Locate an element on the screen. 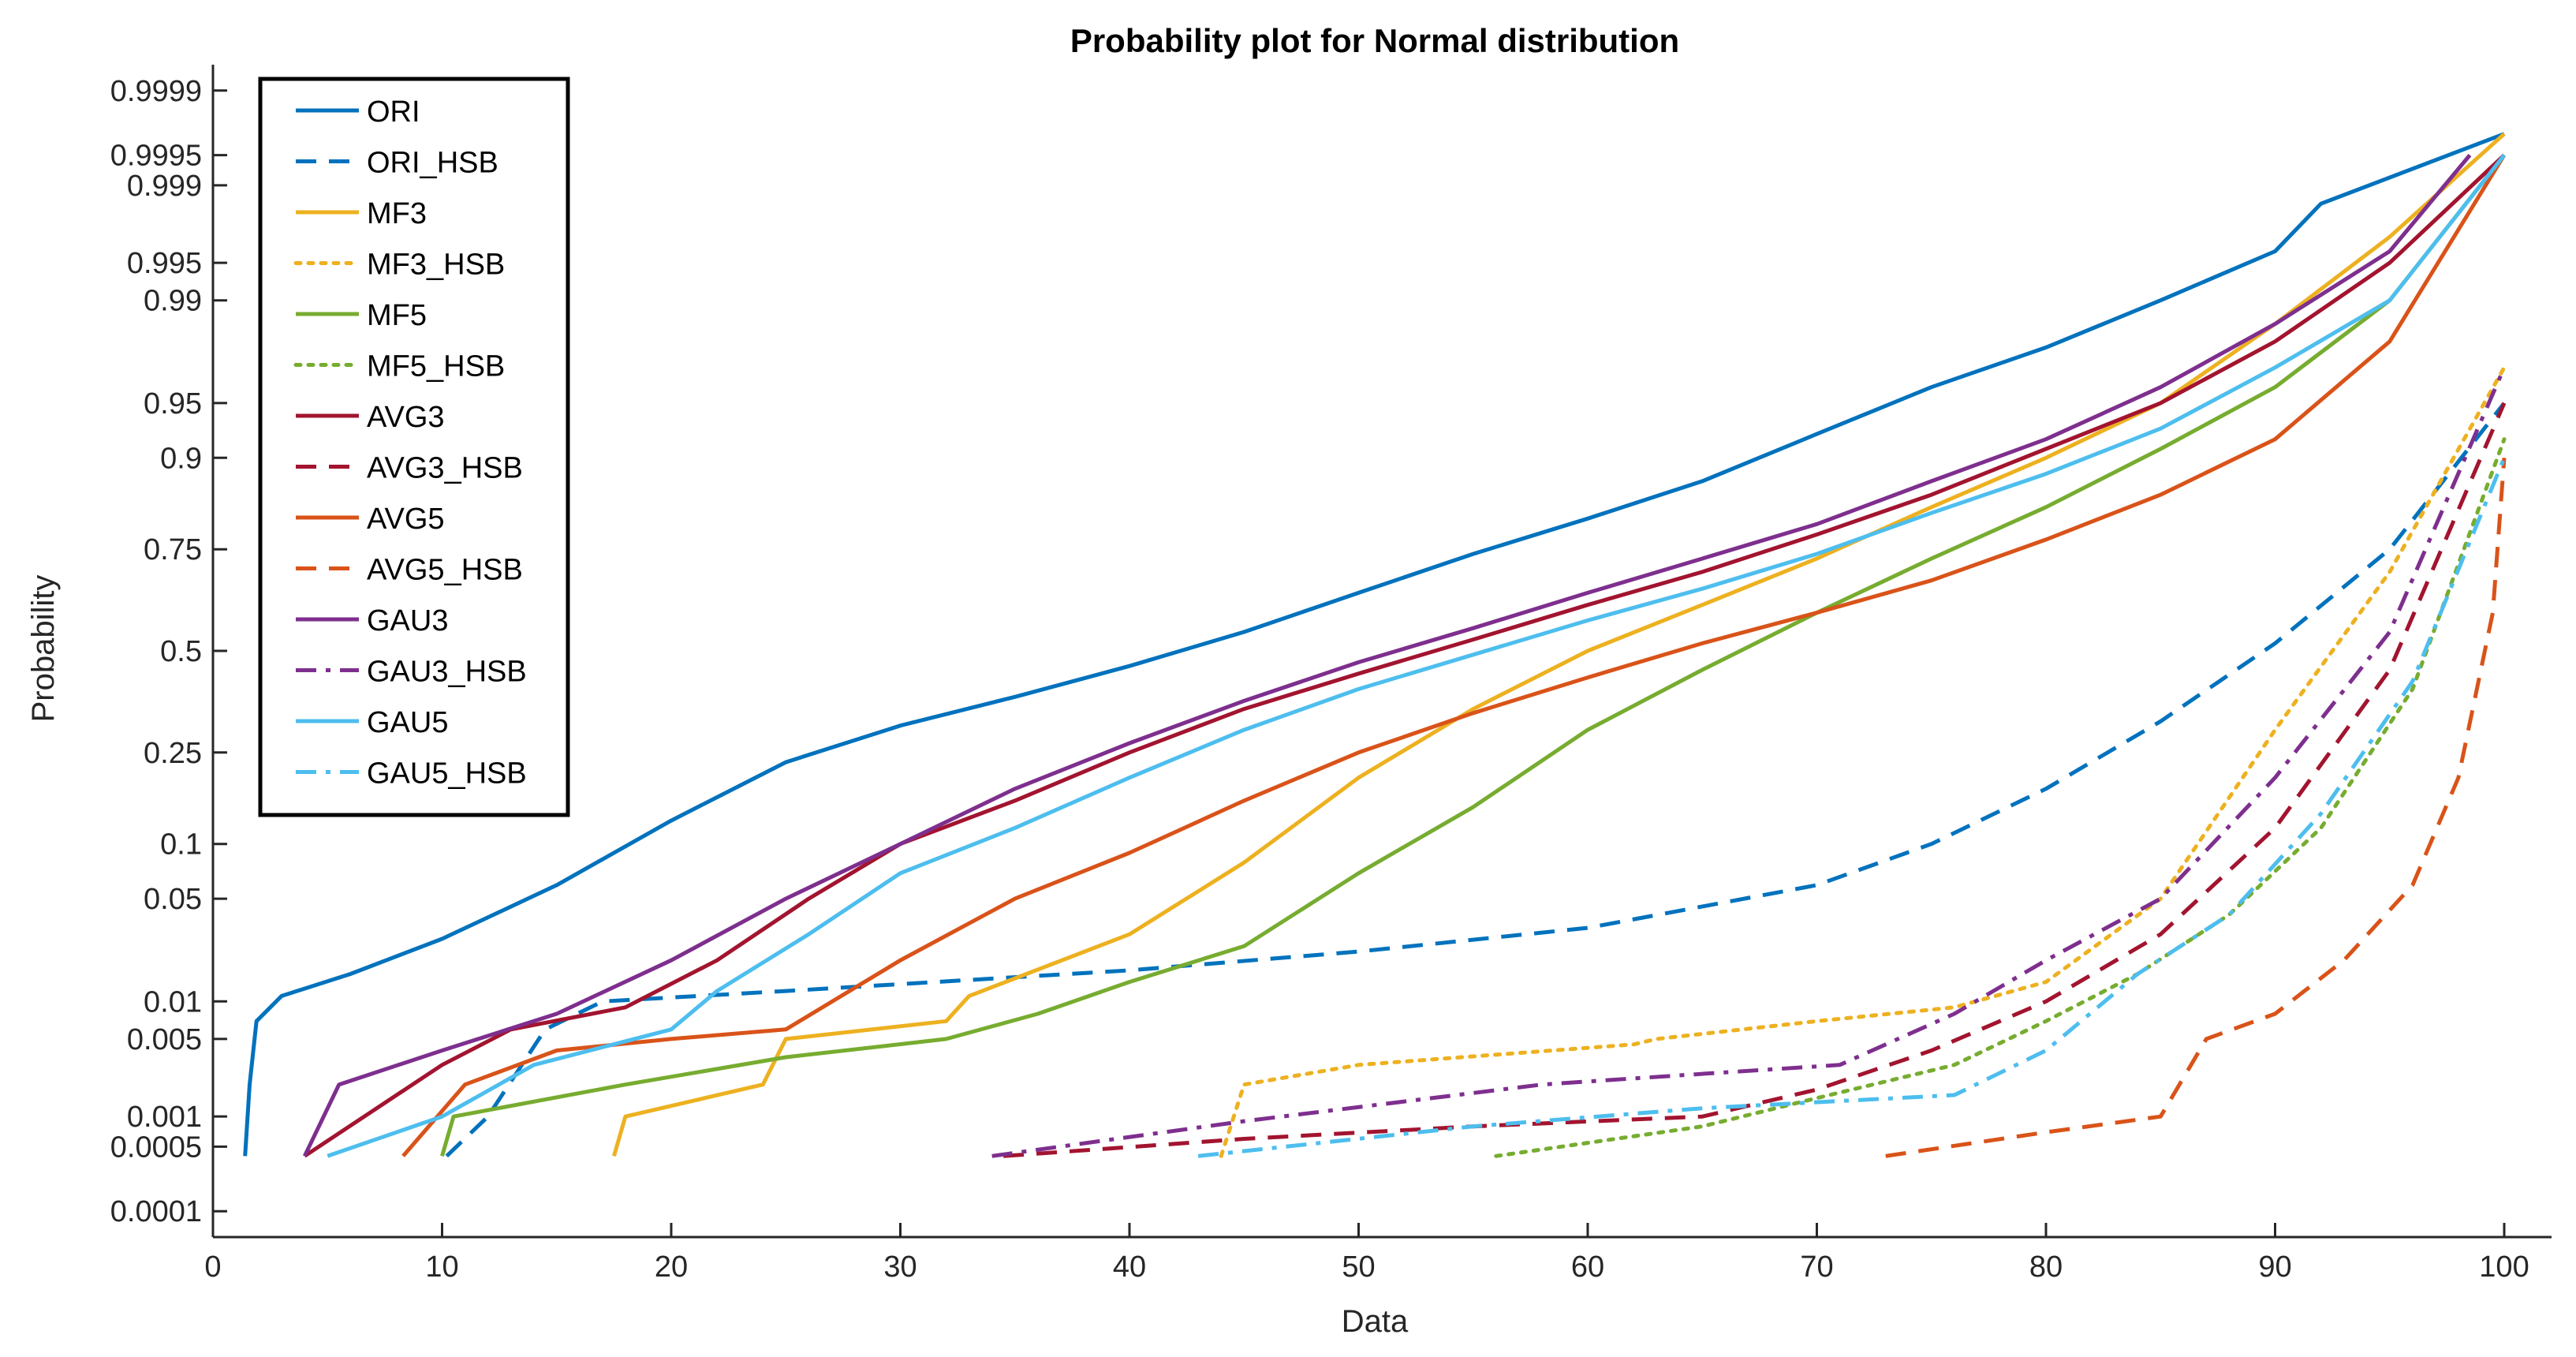 Image resolution: width=2576 pixels, height=1357 pixels. legend-label: GAU3 is located at coordinates (407, 620).